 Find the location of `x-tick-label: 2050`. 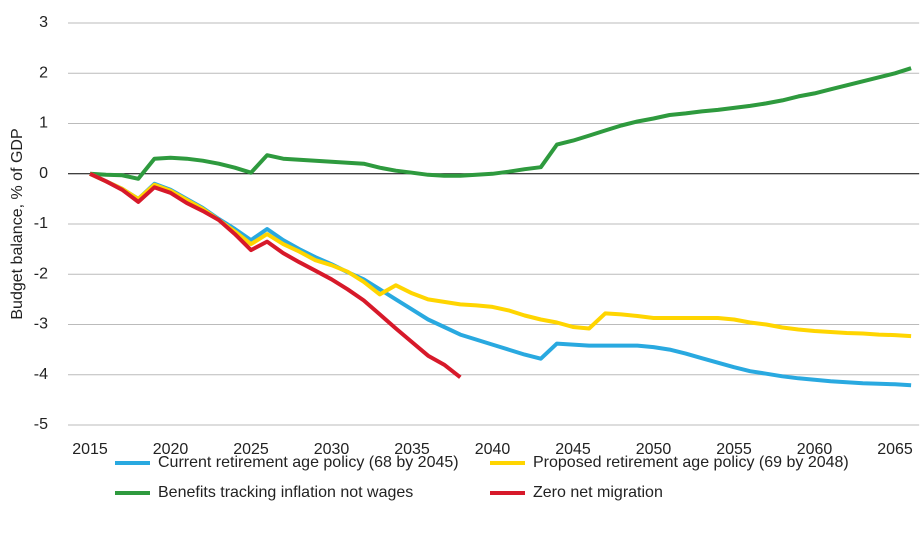

x-tick-label: 2050 is located at coordinates (654, 449).